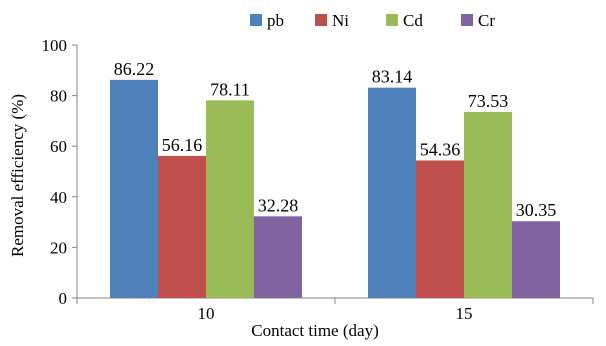 This screenshot has width=606, height=346. Describe the element at coordinates (536, 210) in the screenshot. I see `data-label-Cr-15: 30.35` at that location.